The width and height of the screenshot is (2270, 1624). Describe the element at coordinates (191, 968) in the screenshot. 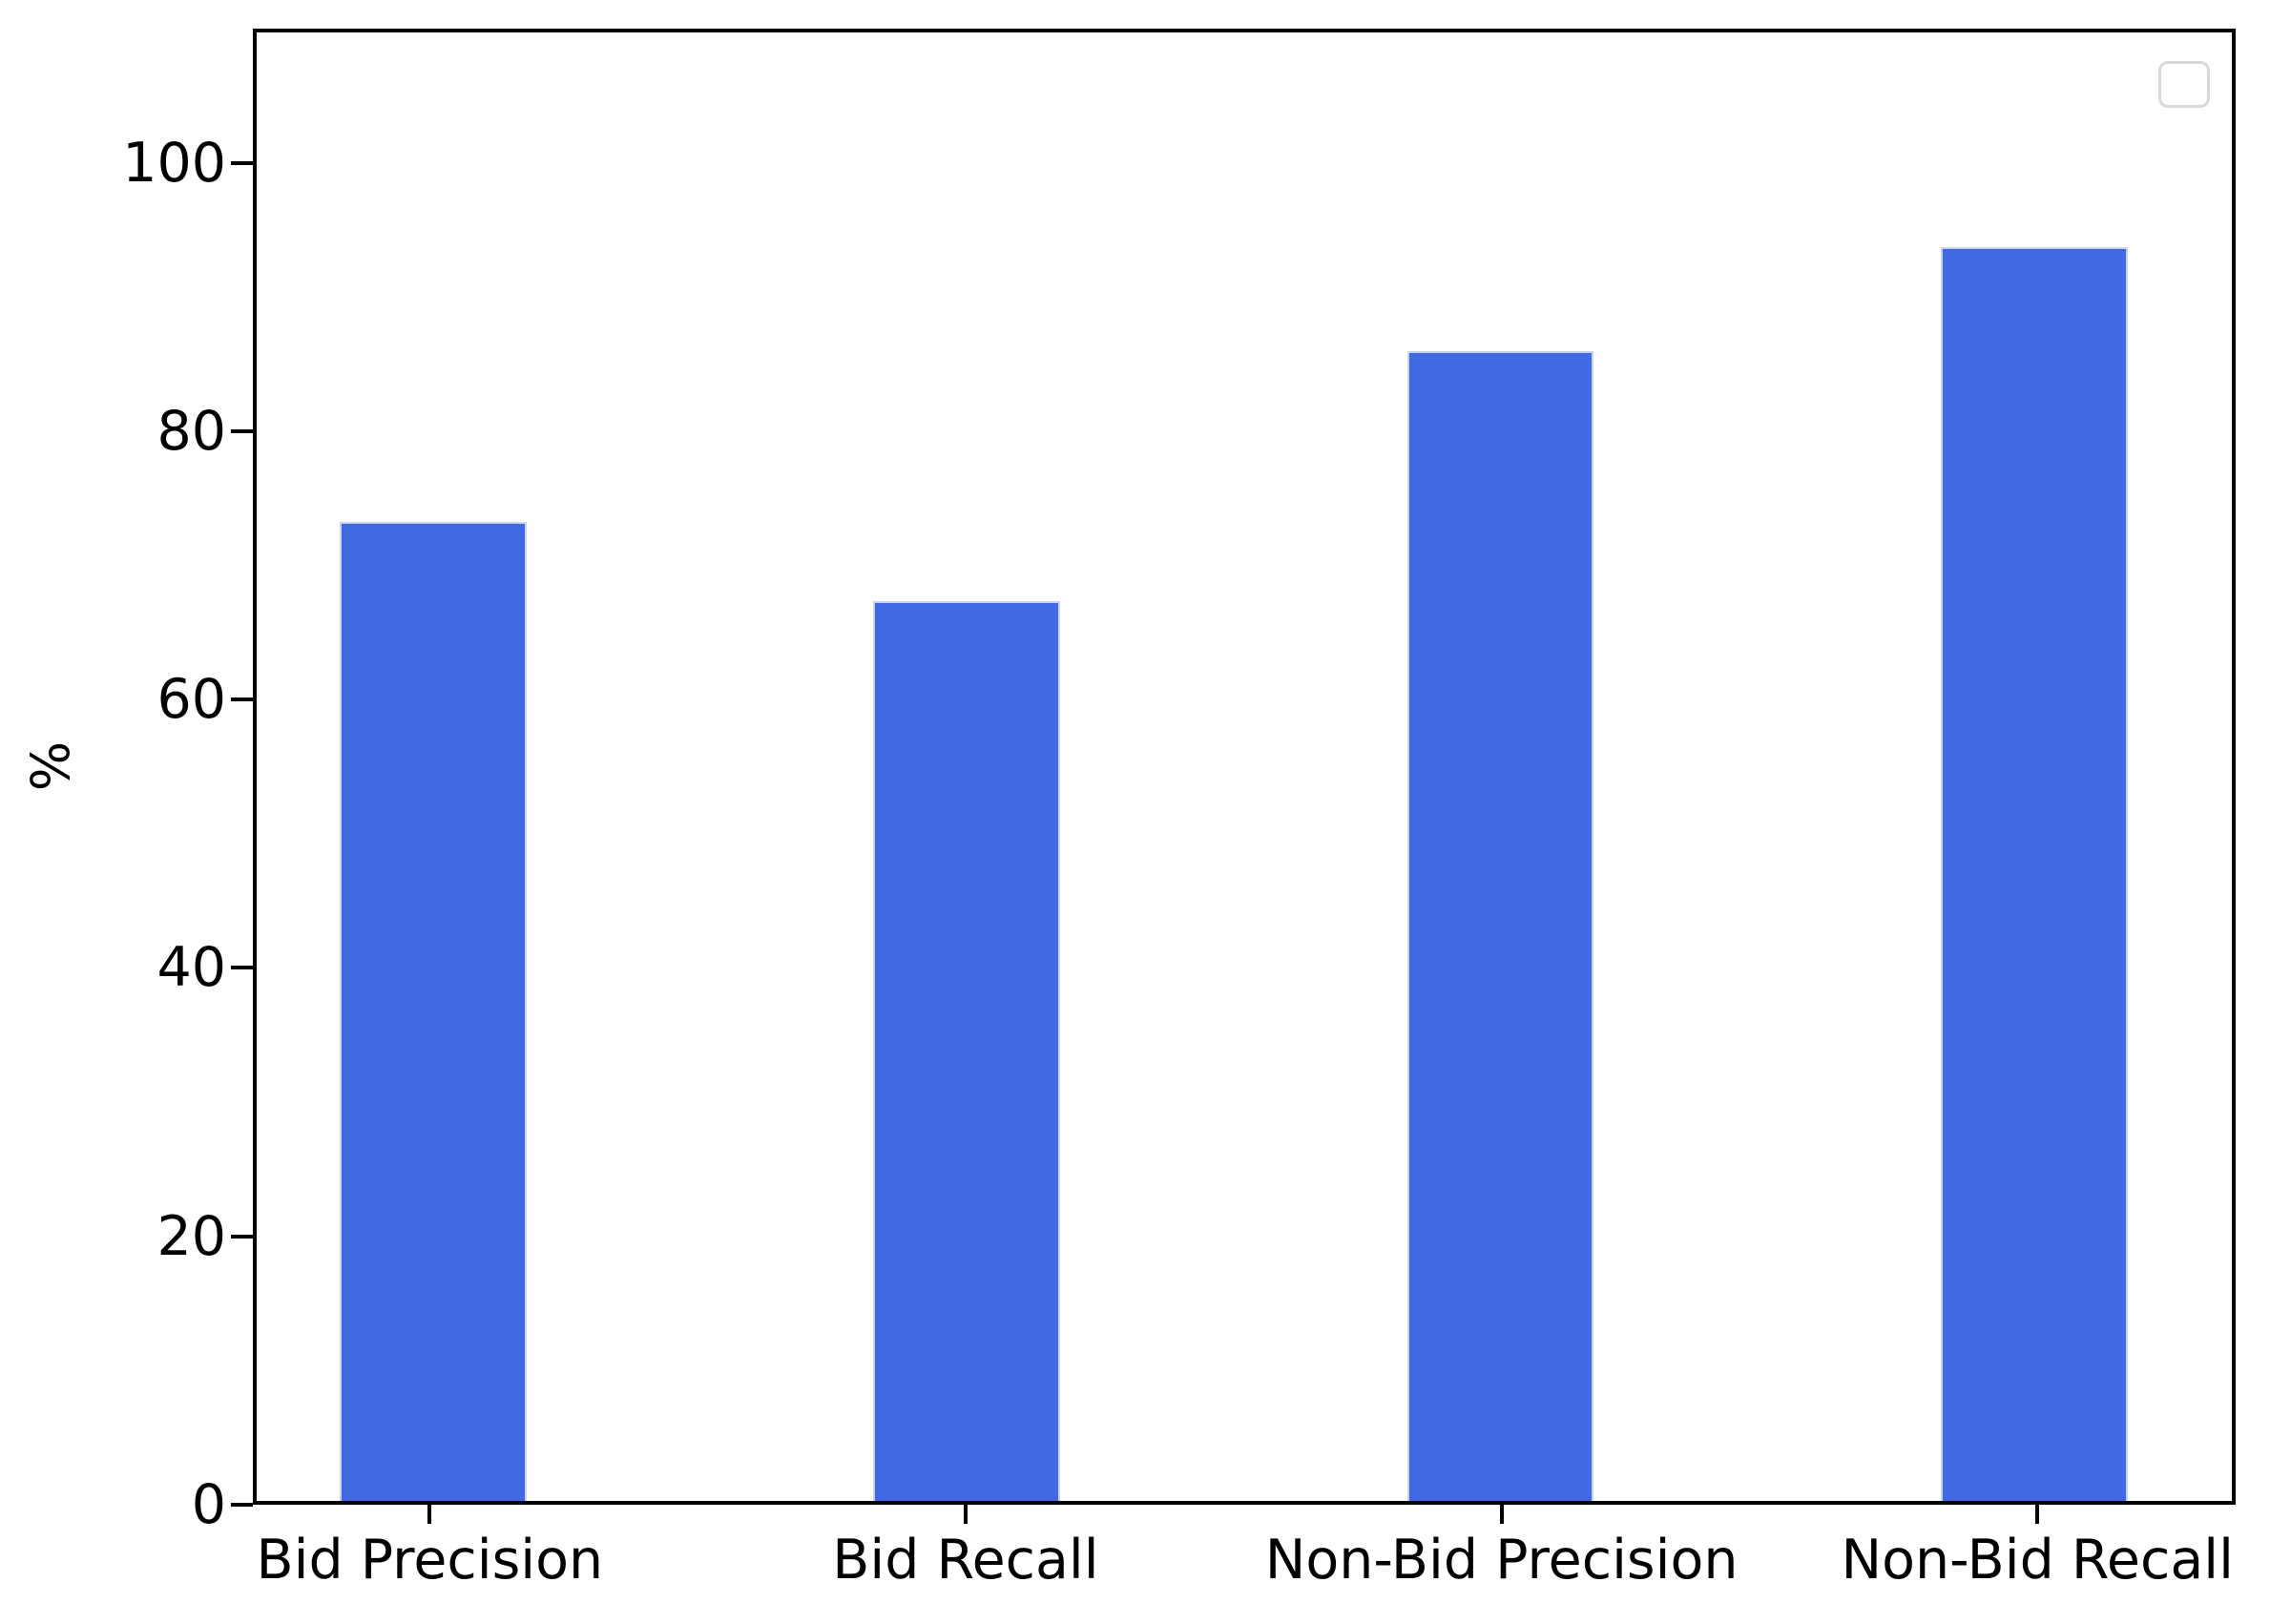

I see `y-tick-label: 40` at that location.